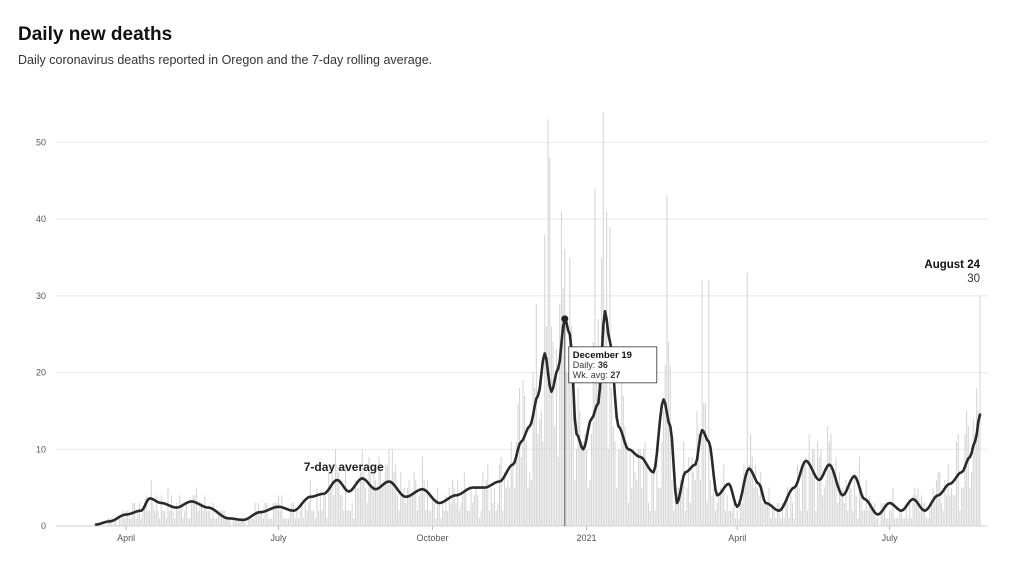 This screenshot has width=1024, height=576. Describe the element at coordinates (41, 142) in the screenshot. I see `y-tick-label: 50` at that location.